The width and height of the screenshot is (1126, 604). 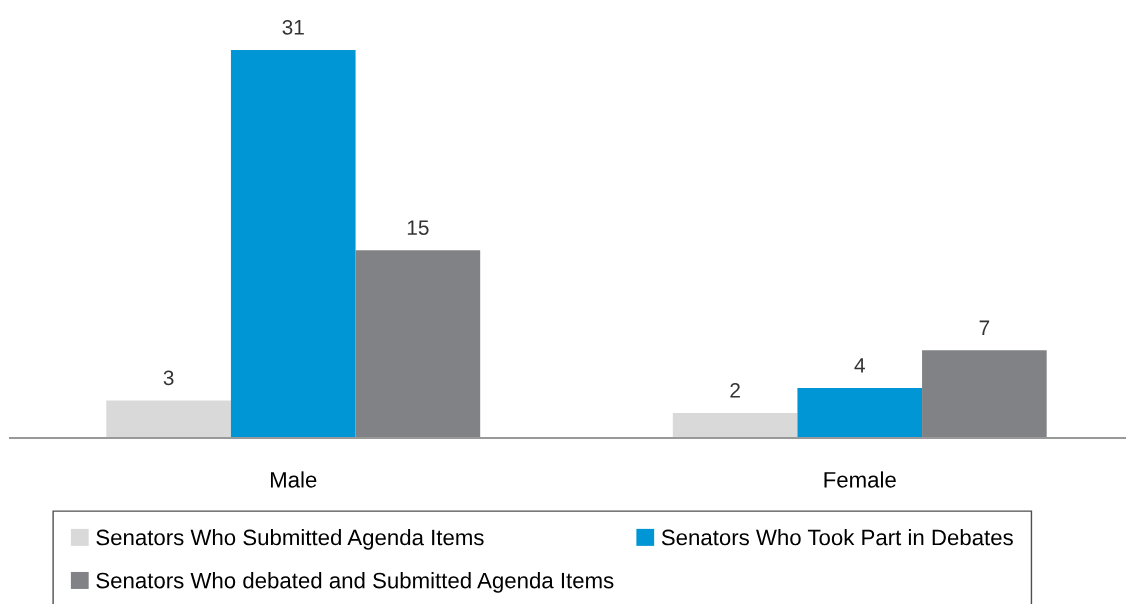 I want to click on x-tick-label: Female, so click(x=860, y=479).